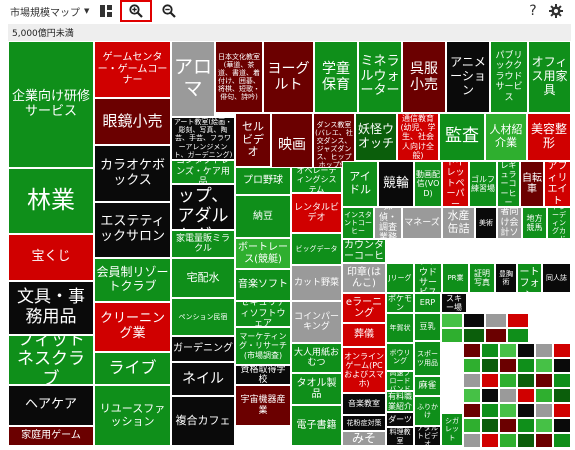 This screenshot has height=450, width=575. Describe the element at coordinates (364, 251) in the screenshot. I see `treemap-tile: コンビニカウンターコーヒー` at that location.